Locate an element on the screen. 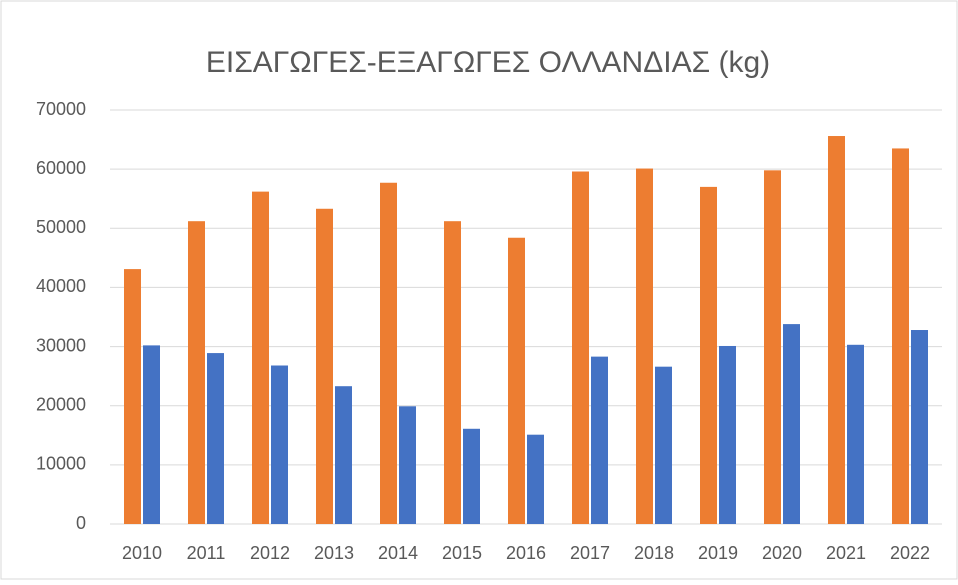  y-tick-label: 40000 is located at coordinates (61, 286).